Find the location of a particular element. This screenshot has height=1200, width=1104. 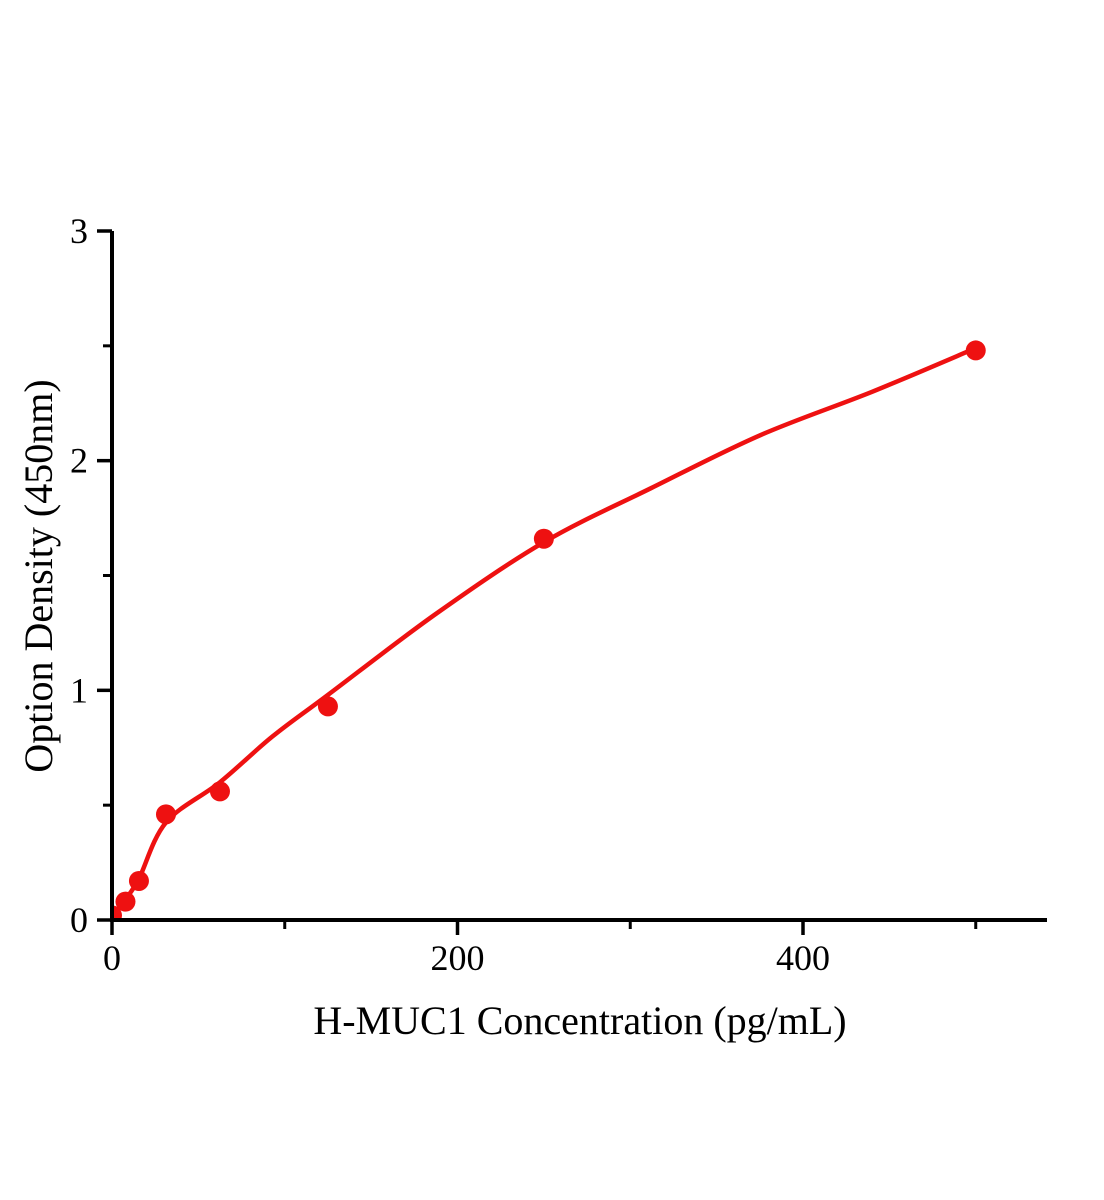

x-tick-label: 0 is located at coordinates (112, 958).